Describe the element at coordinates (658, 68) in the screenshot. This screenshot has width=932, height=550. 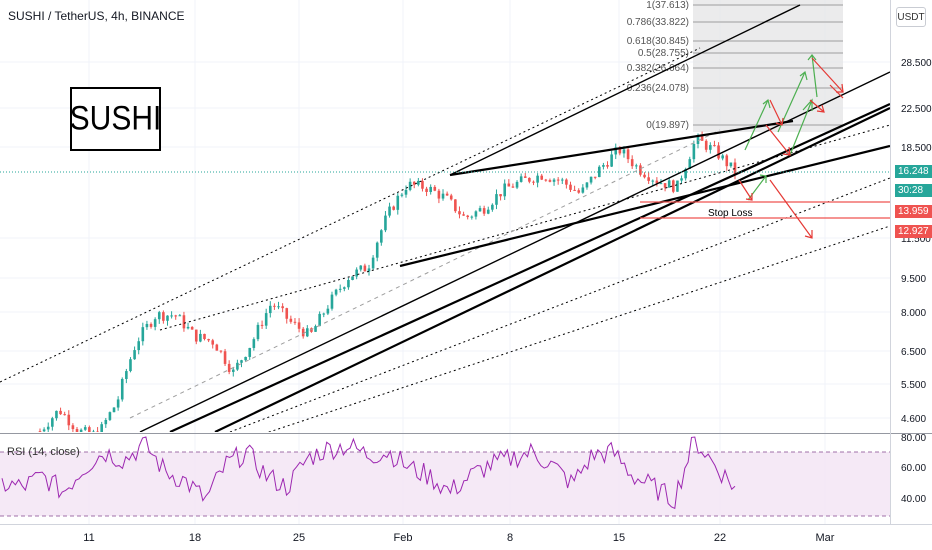
I see `fib-level-label: 0.382(26.664)` at that location.